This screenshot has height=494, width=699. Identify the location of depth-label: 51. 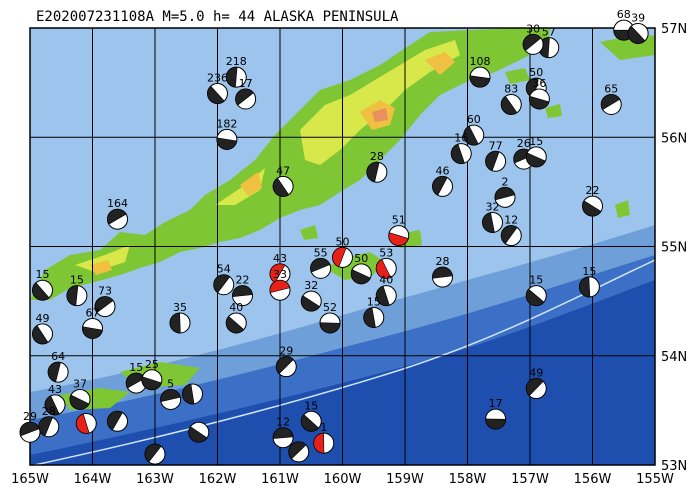
(399, 220).